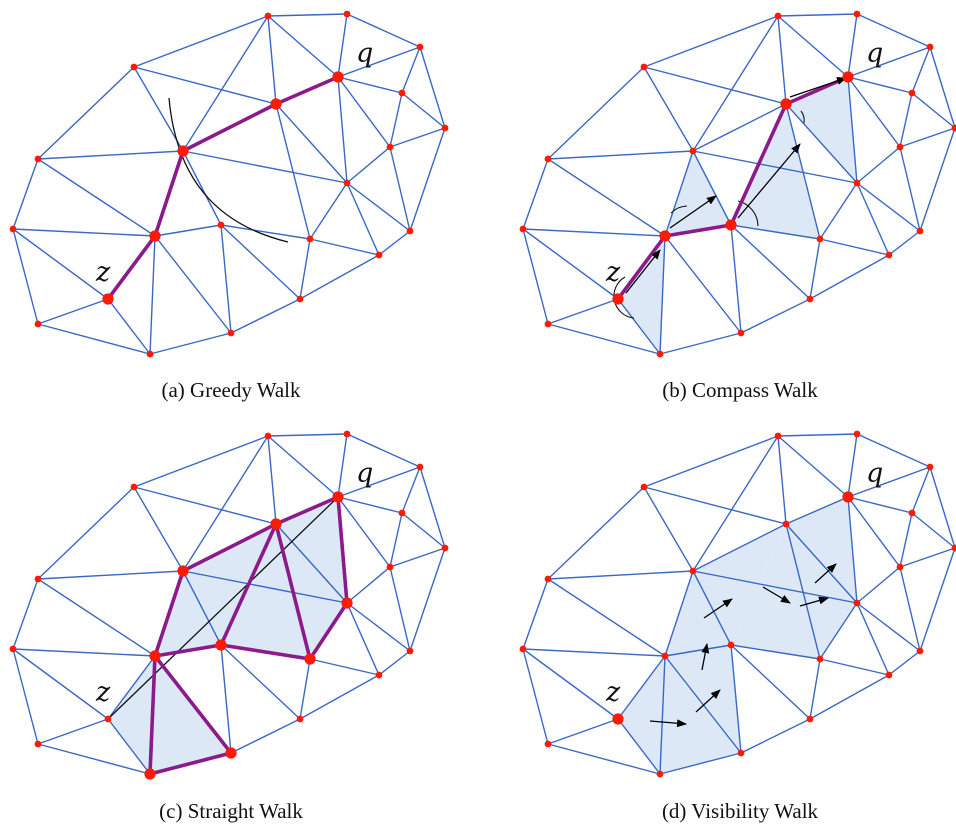  I want to click on distance-arc, so click(228, 170).